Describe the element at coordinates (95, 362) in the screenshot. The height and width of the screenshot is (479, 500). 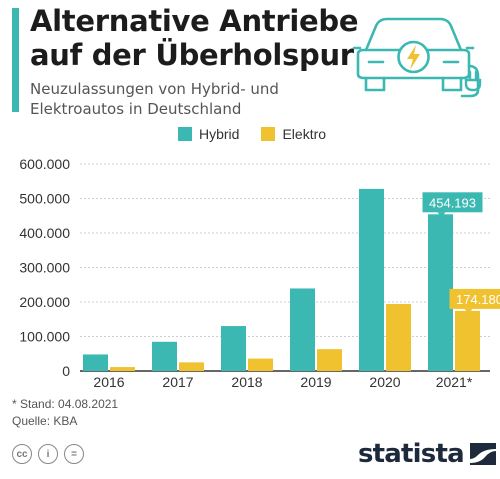
I see `bar-hybrid-2016` at that location.